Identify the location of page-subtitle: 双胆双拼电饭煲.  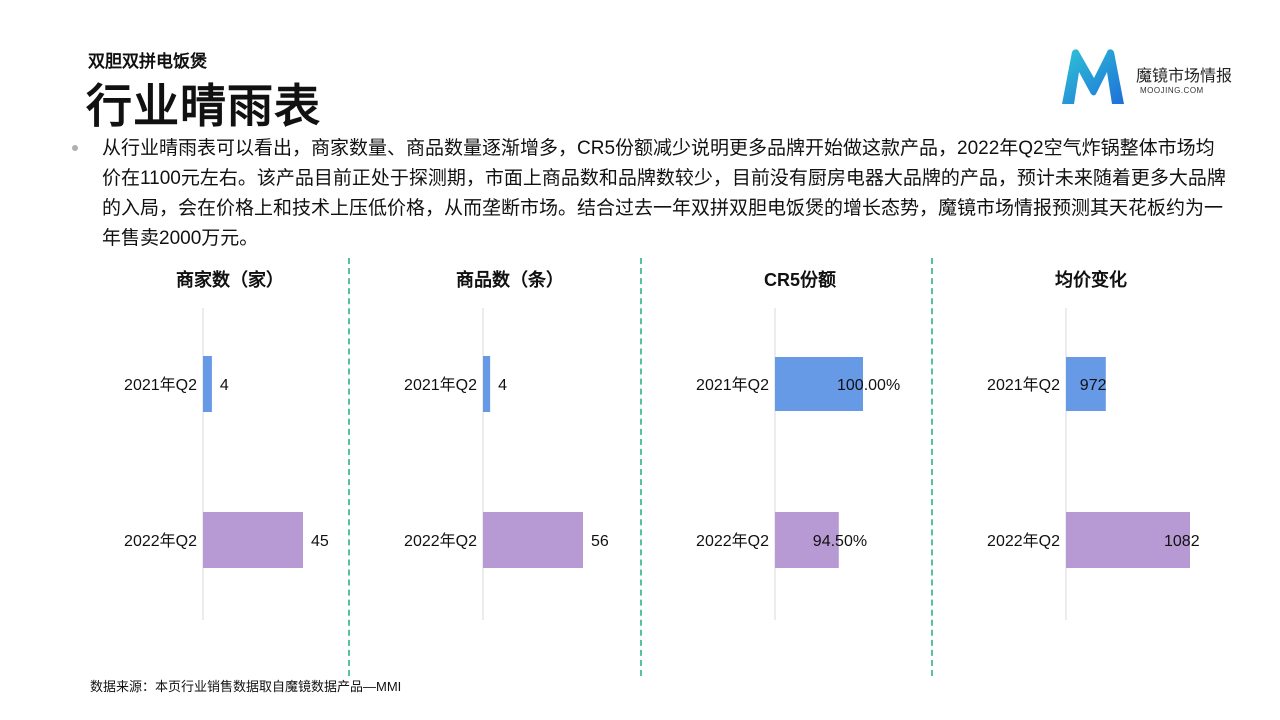
(147, 61).